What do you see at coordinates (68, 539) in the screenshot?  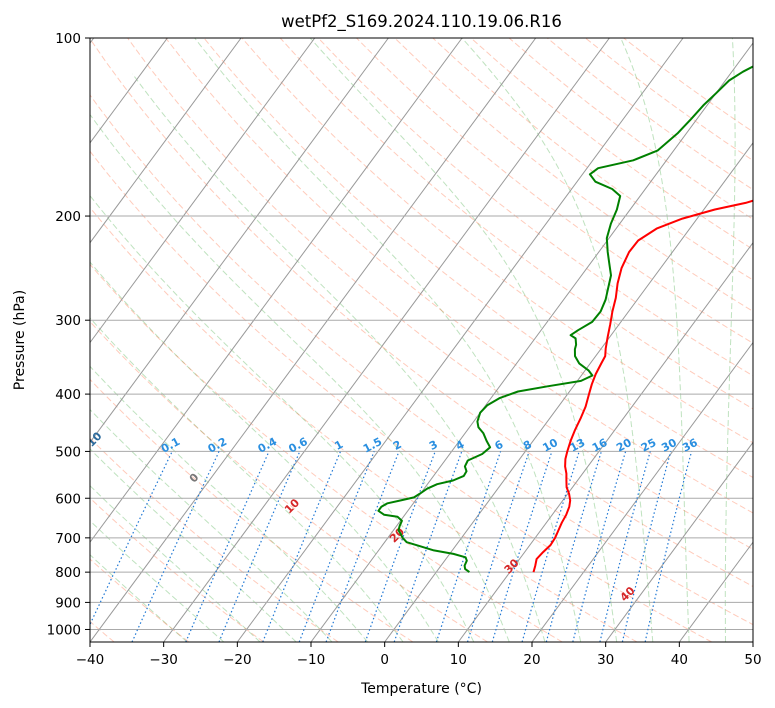 I see `y-tick-label: 700` at bounding box center [68, 539].